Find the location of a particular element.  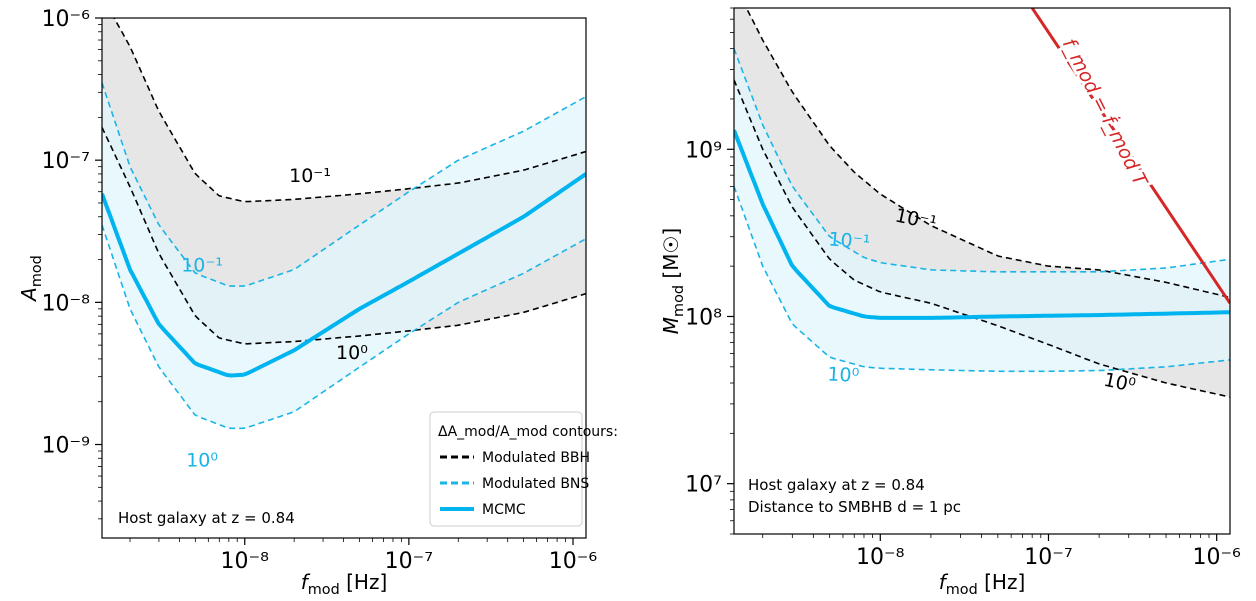

annotation-text: Distance to SMBHB d = 1 pc is located at coordinates (854, 507).